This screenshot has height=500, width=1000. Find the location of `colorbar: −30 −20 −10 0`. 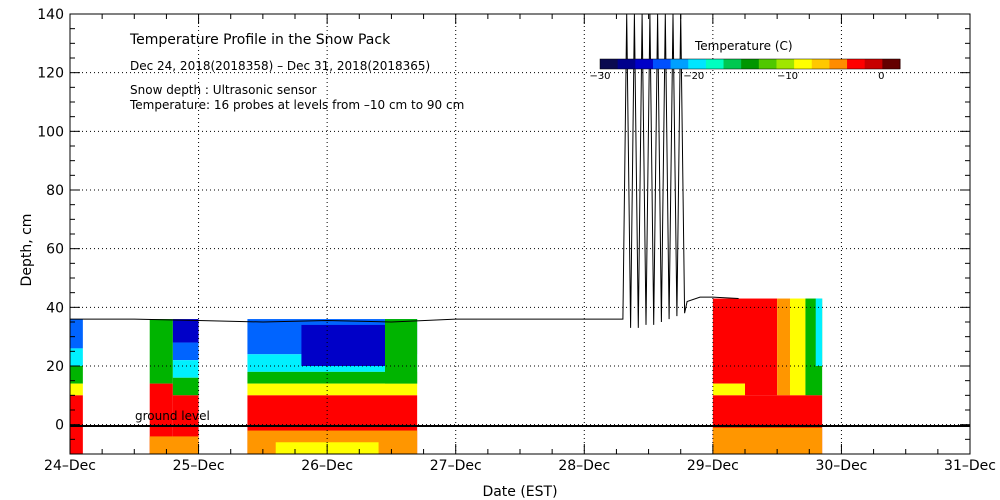

colorbar: −30 −20 −10 0 is located at coordinates (745, 70).